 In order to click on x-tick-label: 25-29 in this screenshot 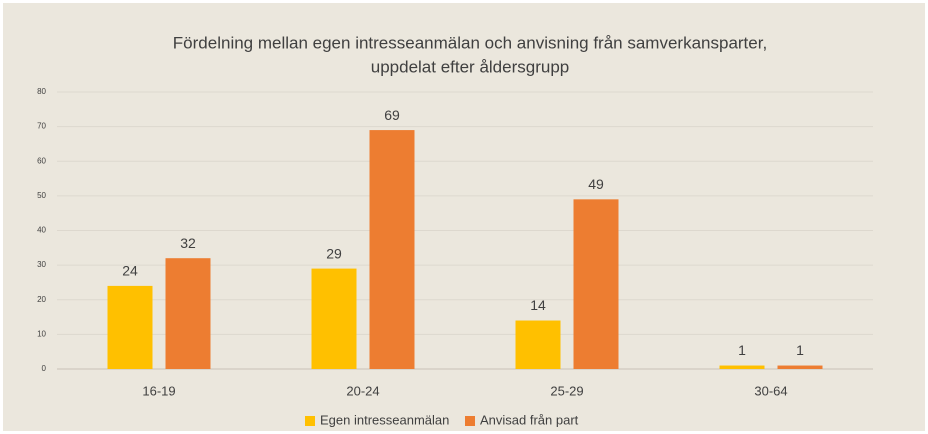, I will do `click(566, 390)`.